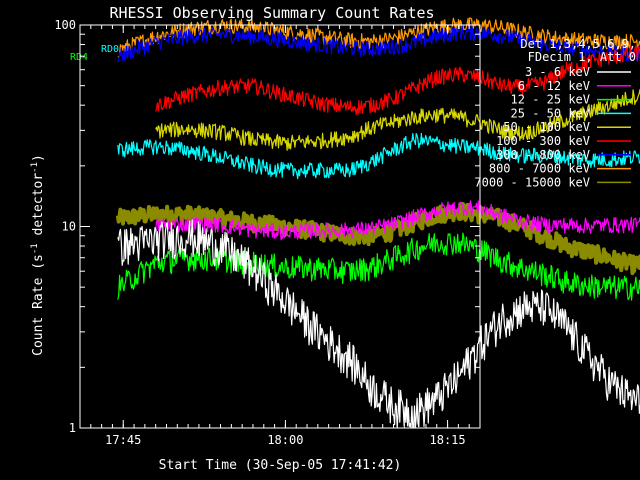 The height and width of the screenshot is (480, 640). I want to click on y-tick-label-1: 1, so click(72, 428).